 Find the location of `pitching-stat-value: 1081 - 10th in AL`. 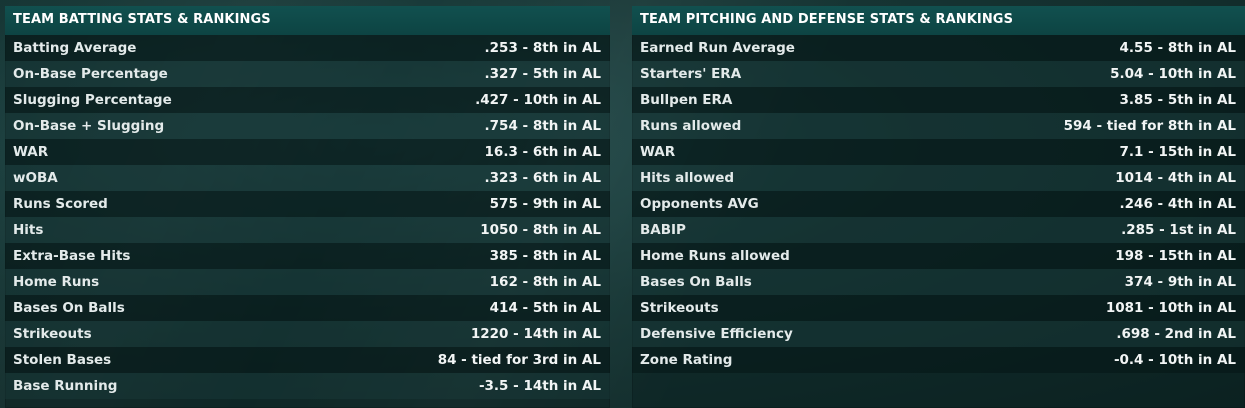

pitching-stat-value: 1081 - 10th in AL is located at coordinates (1170, 308).